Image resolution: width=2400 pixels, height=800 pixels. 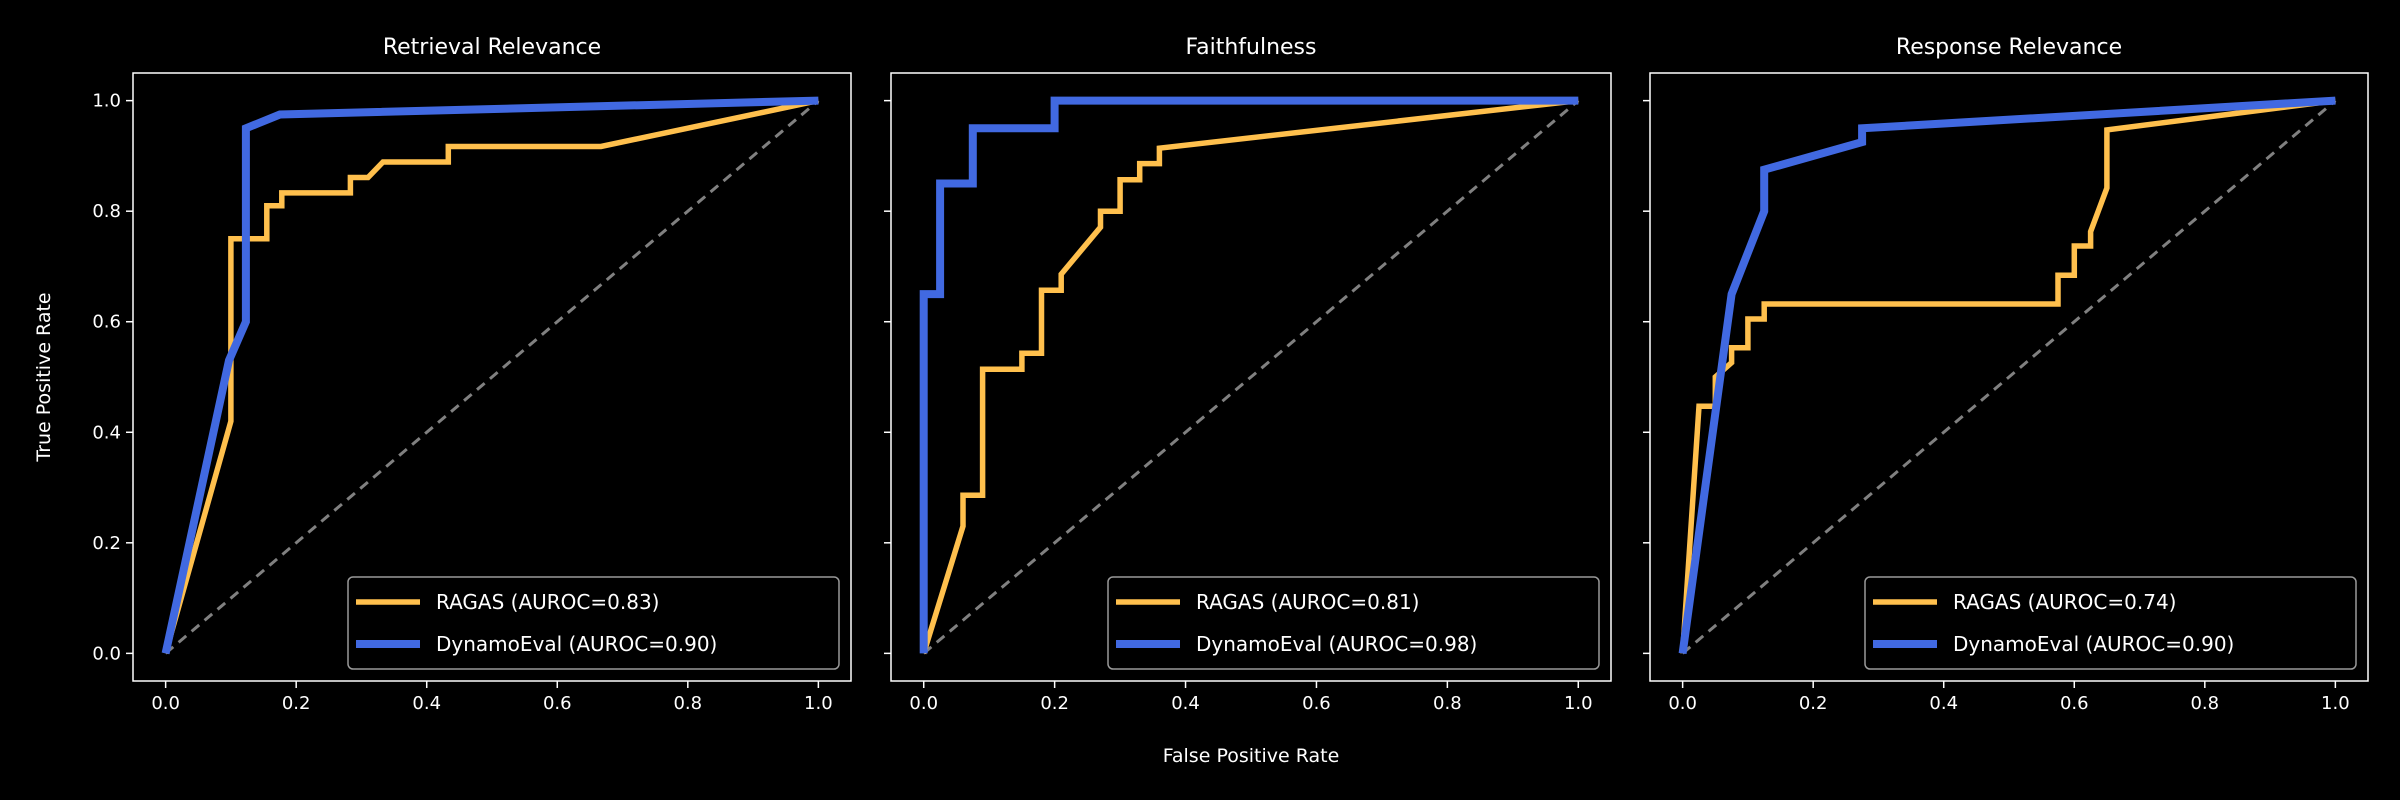 What do you see at coordinates (1307, 602) in the screenshot?
I see `legend-label: RAGAS (AUROC=0.81)` at bounding box center [1307, 602].